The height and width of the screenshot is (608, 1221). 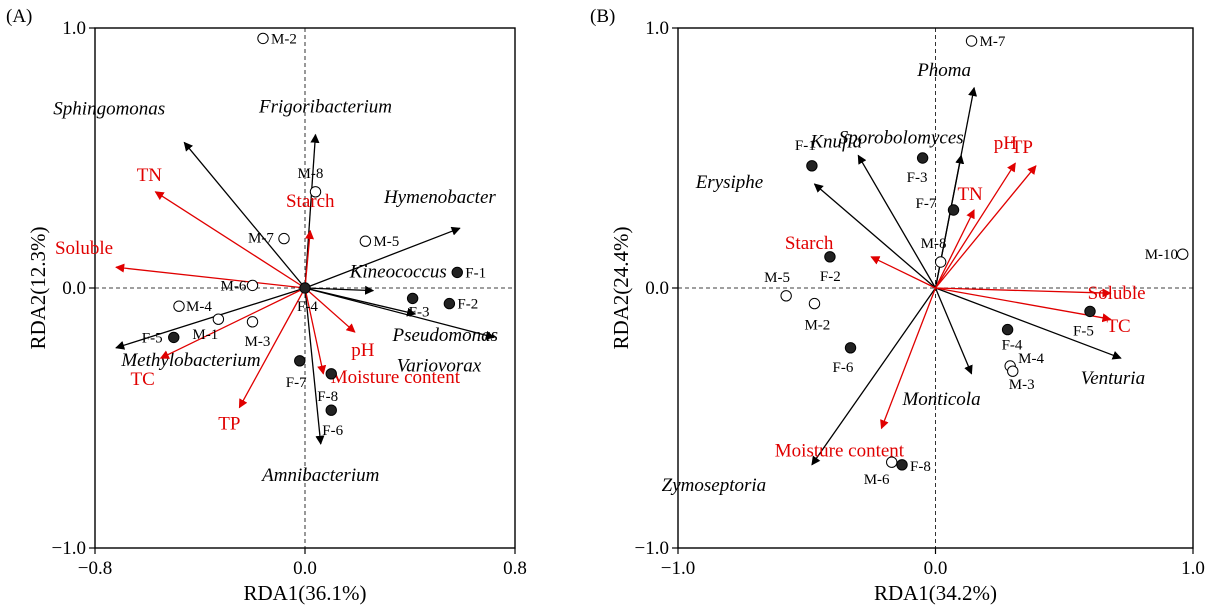 What do you see at coordinates (1022, 385) in the screenshot?
I see `sample-label-m-3: M-3` at bounding box center [1022, 385].